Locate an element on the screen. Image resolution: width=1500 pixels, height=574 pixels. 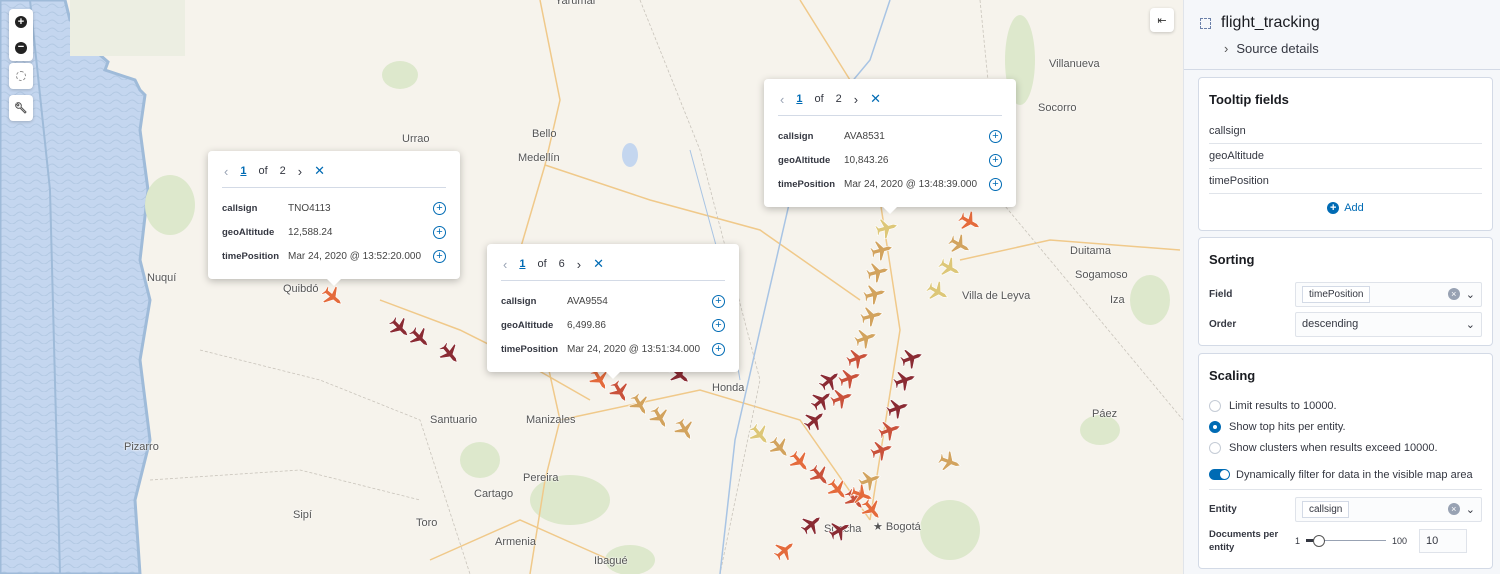
city-label: Toro is located at coordinates (427, 523).